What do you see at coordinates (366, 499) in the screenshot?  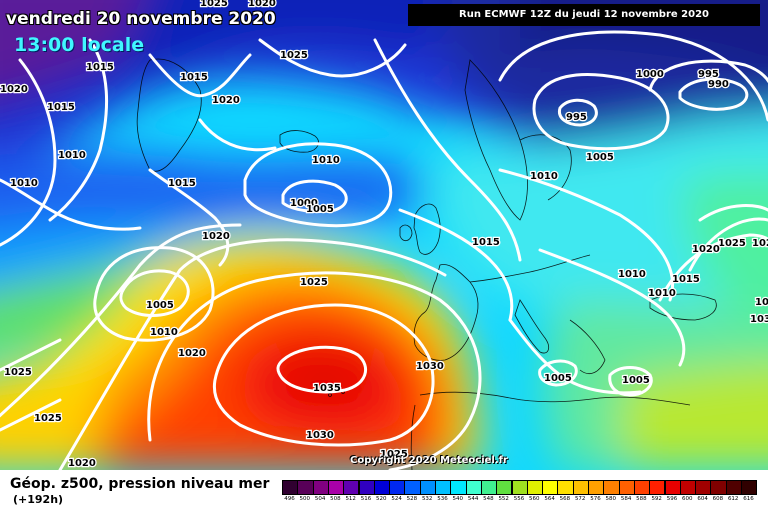 I see `scale-label: 516` at bounding box center [366, 499].